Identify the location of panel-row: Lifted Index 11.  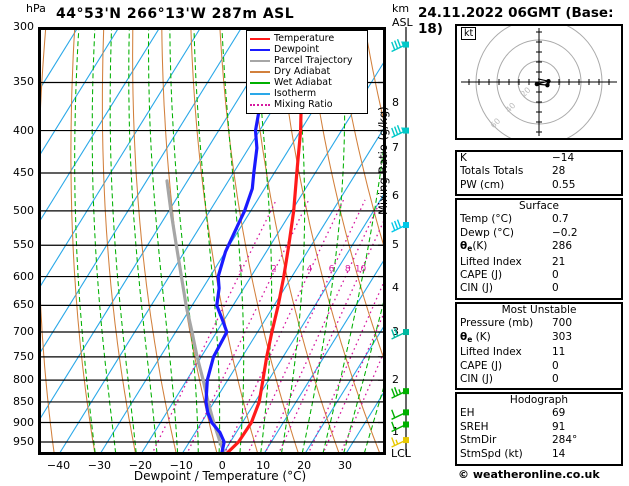
(539, 352).